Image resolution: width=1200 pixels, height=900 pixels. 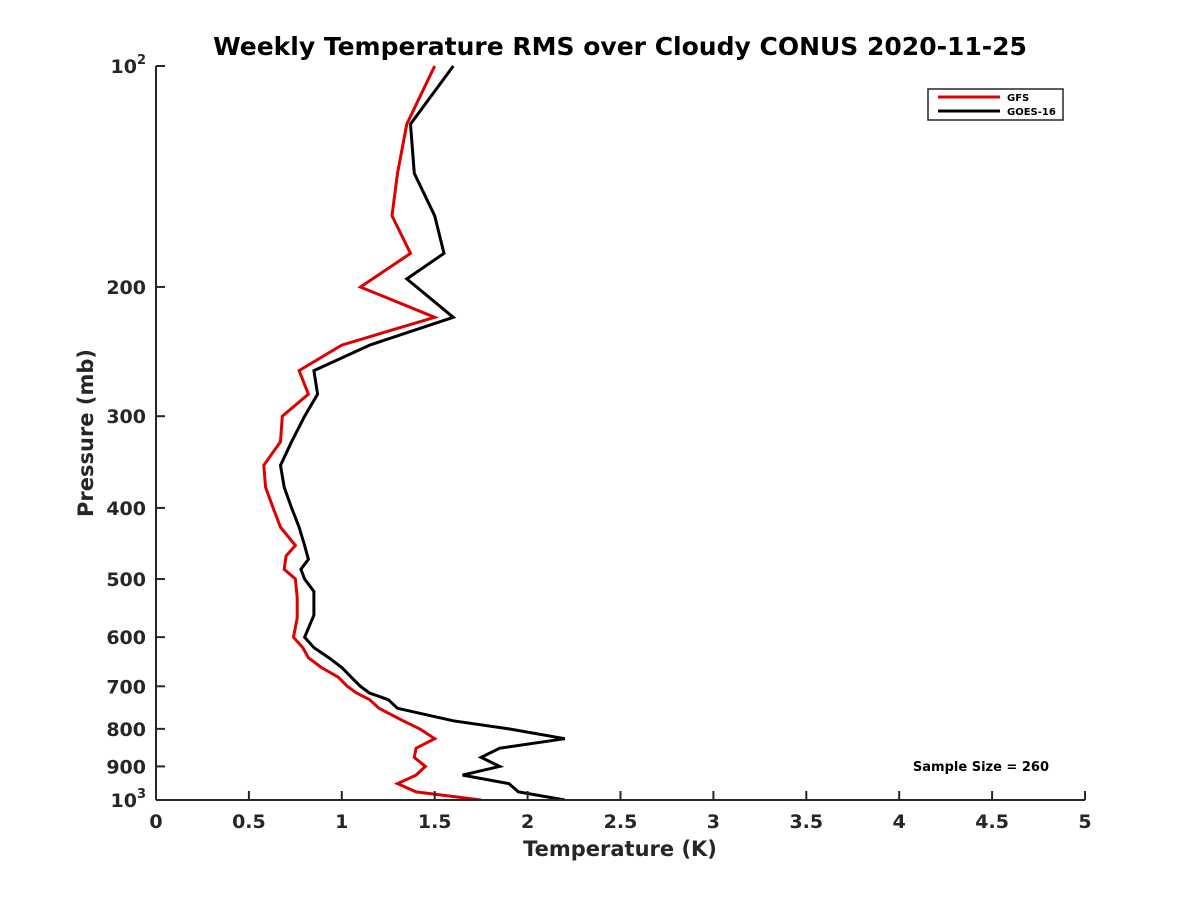 I want to click on legend-box, so click(x=995, y=104).